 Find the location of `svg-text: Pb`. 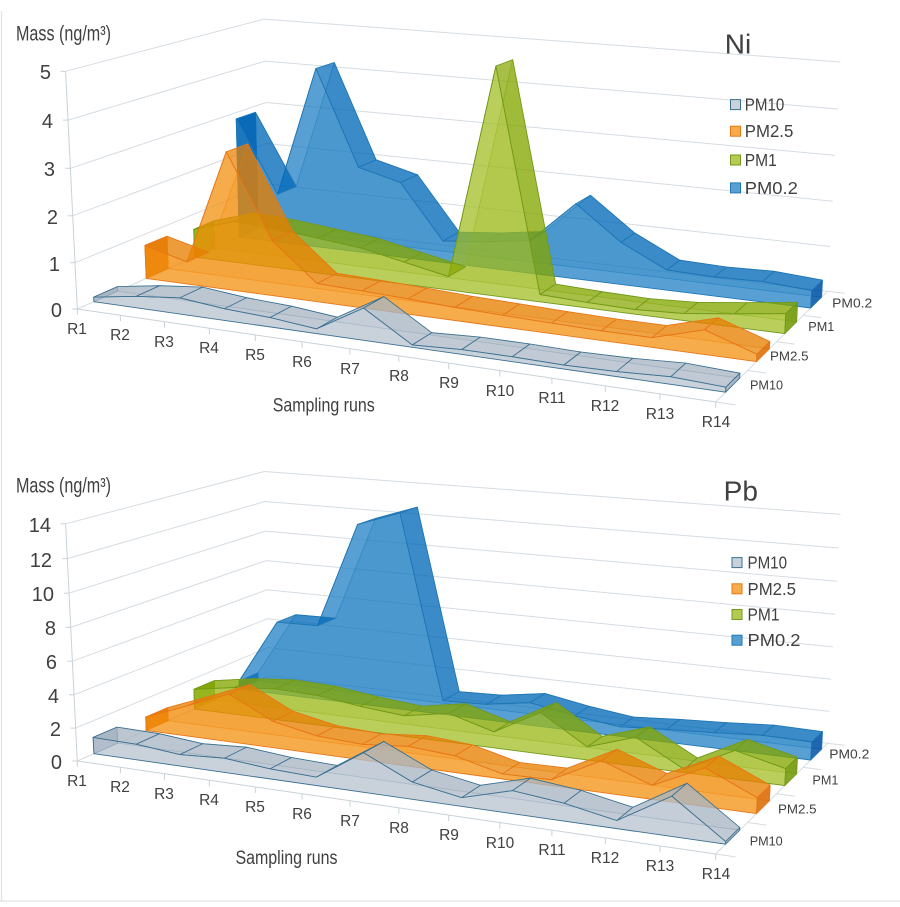

svg-text: Pb is located at coordinates (741, 491).